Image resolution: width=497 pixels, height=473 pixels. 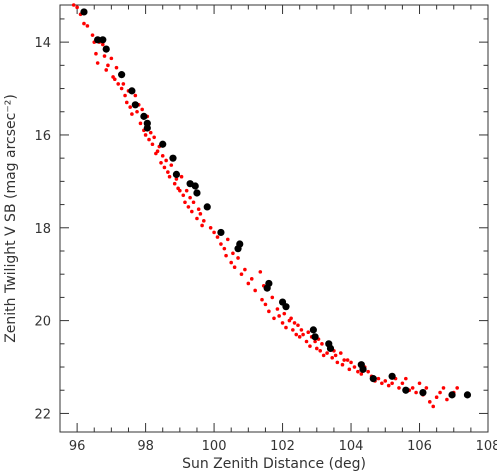 What do you see at coordinates (351, 446) in the screenshot?
I see `x-tick-label: 104` at bounding box center [351, 446].